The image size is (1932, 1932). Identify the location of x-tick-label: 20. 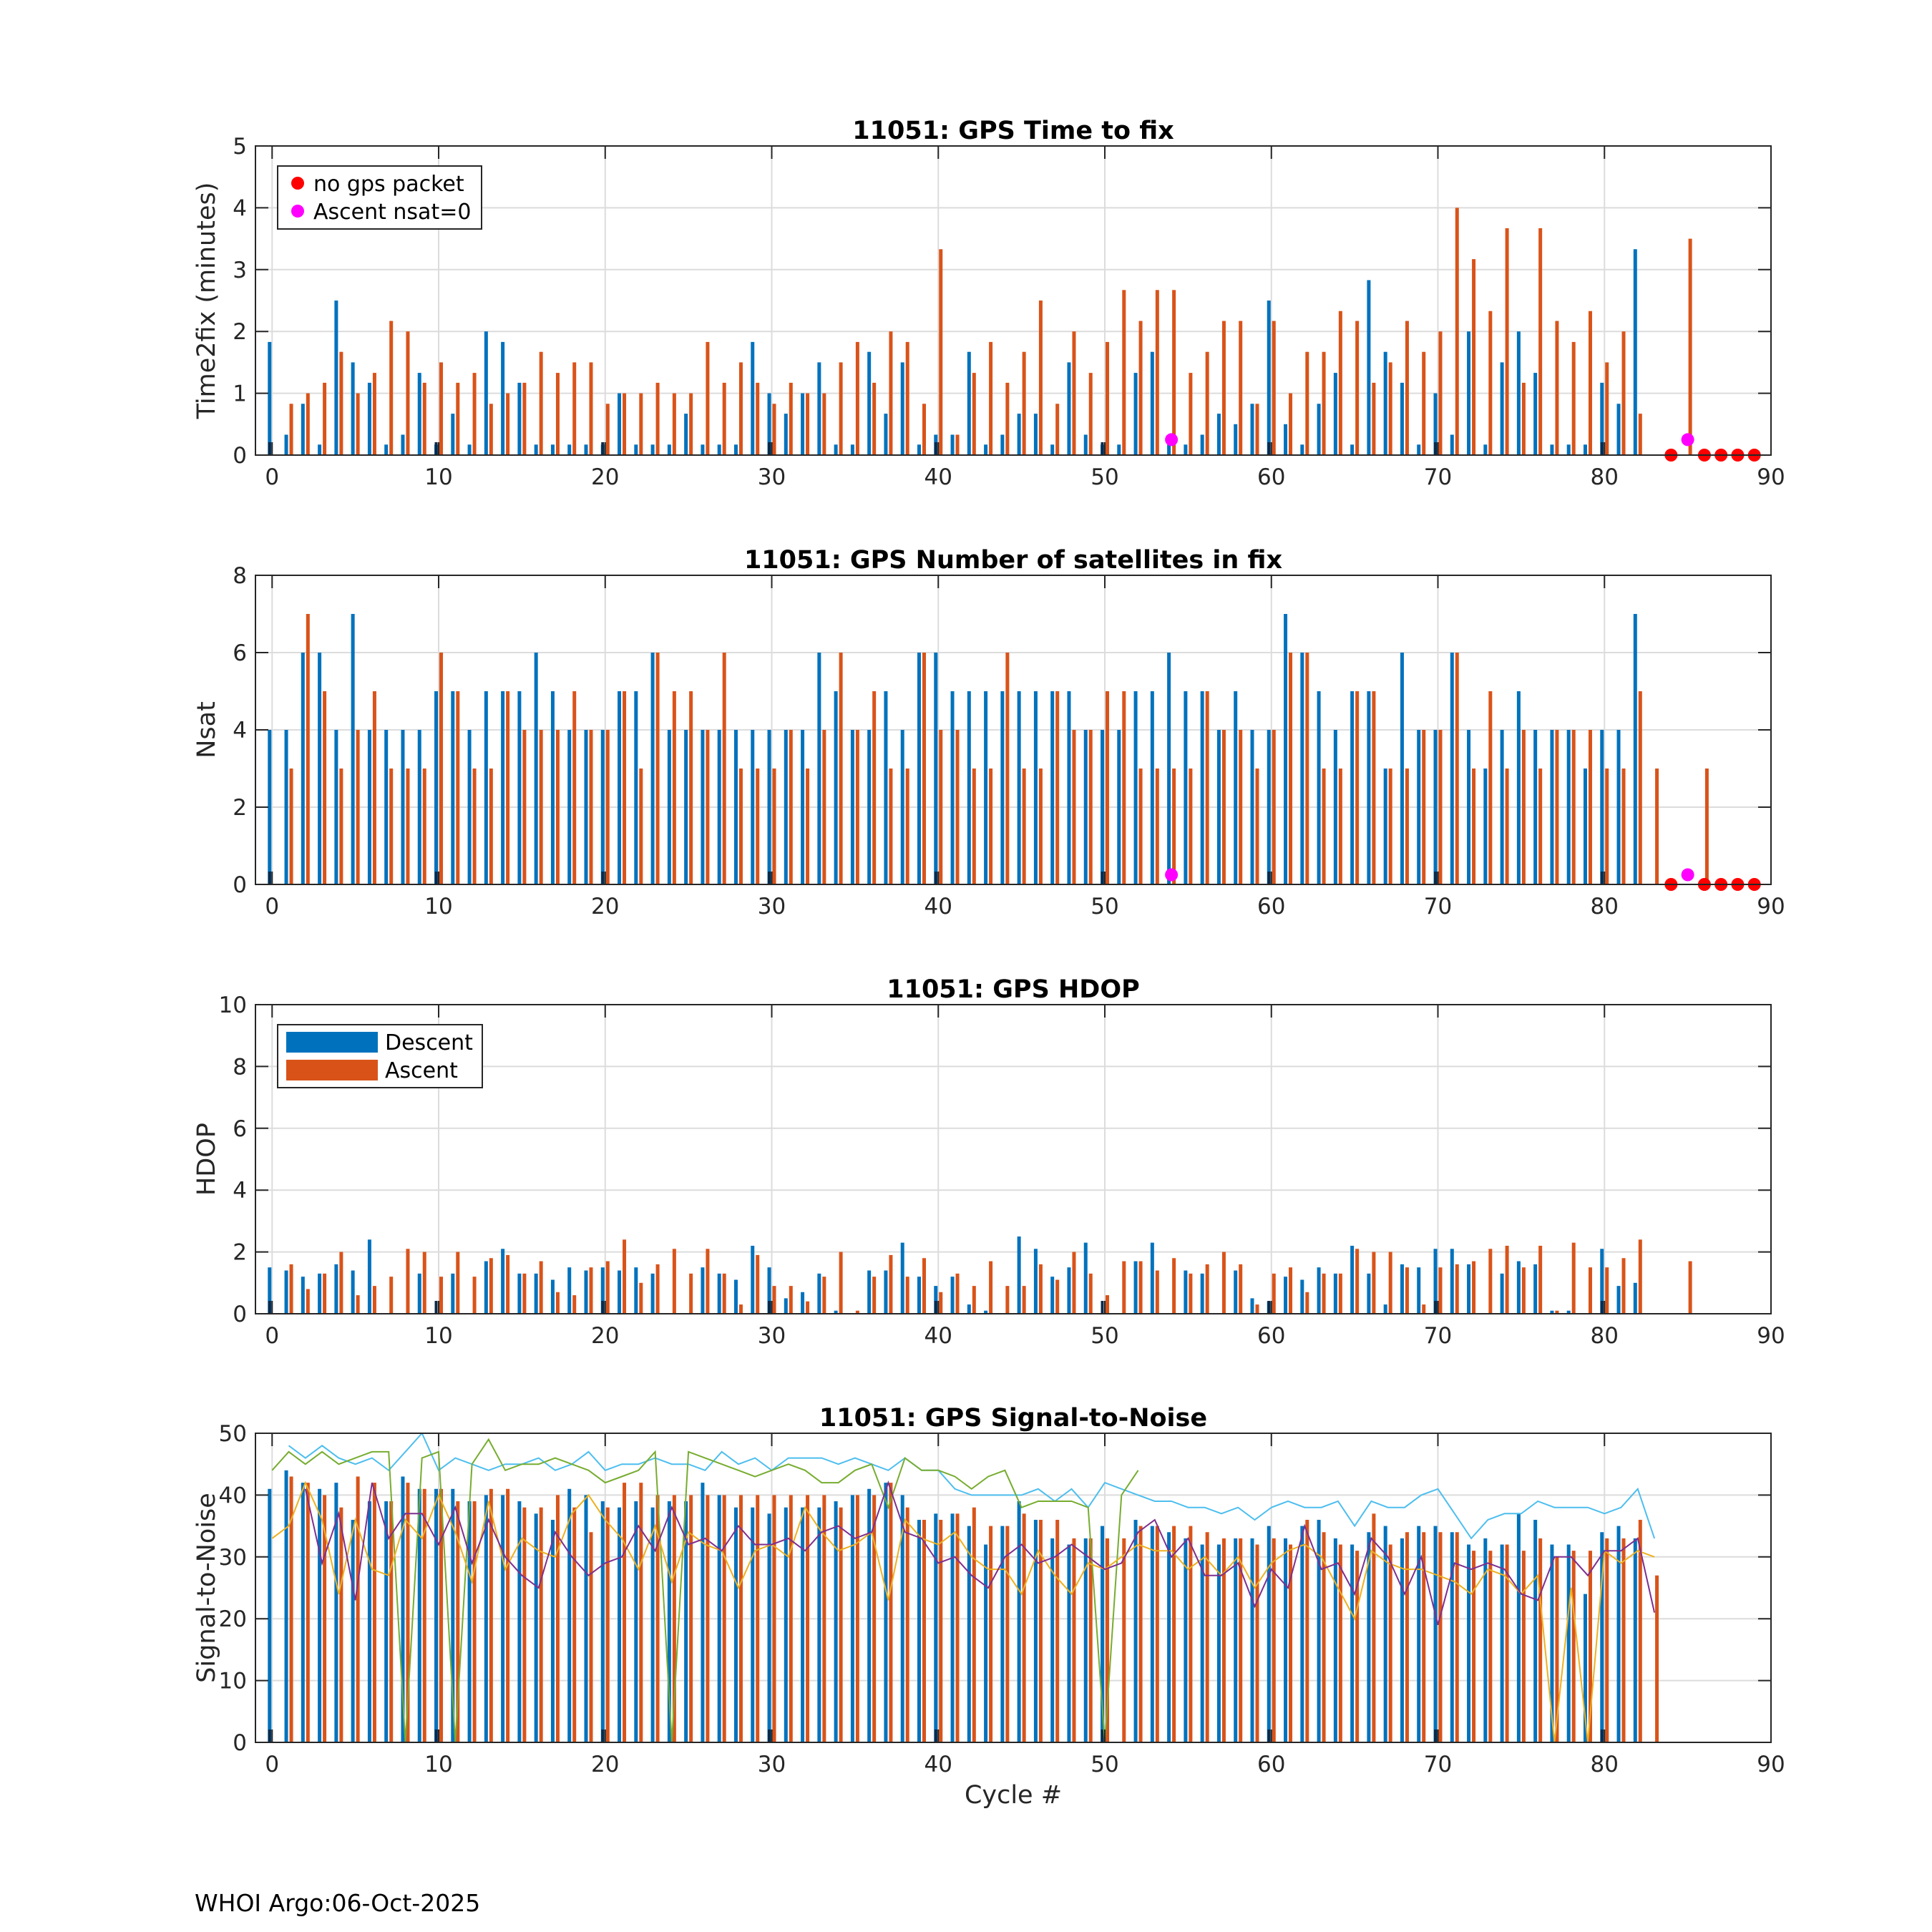
(605, 906).